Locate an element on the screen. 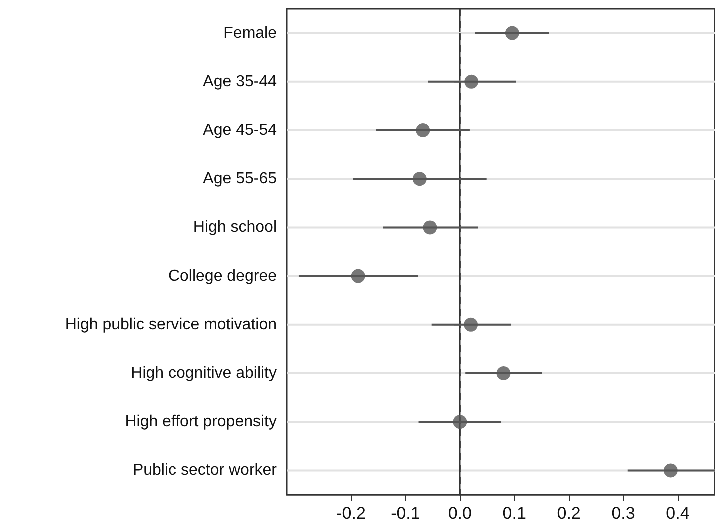  y-tick-label: High public service motivation is located at coordinates (171, 325).